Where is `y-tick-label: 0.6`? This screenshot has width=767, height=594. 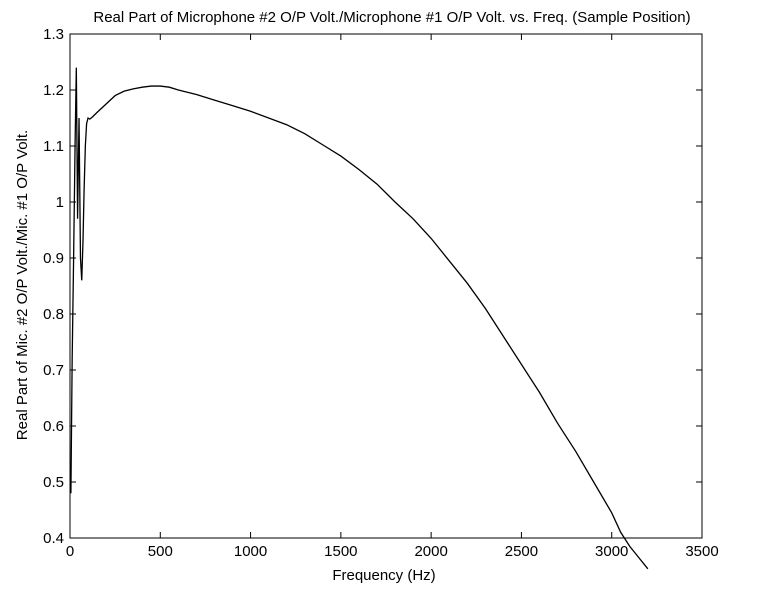 y-tick-label: 0.6 is located at coordinates (53, 426).